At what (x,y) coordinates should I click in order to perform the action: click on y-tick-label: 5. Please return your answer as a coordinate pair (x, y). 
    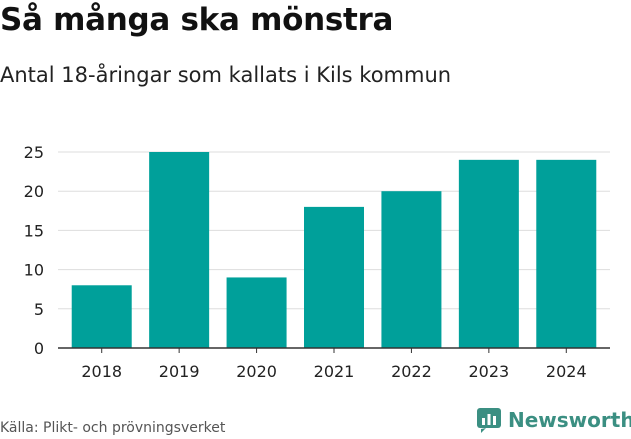
    Looking at the image, I should click on (39, 309).